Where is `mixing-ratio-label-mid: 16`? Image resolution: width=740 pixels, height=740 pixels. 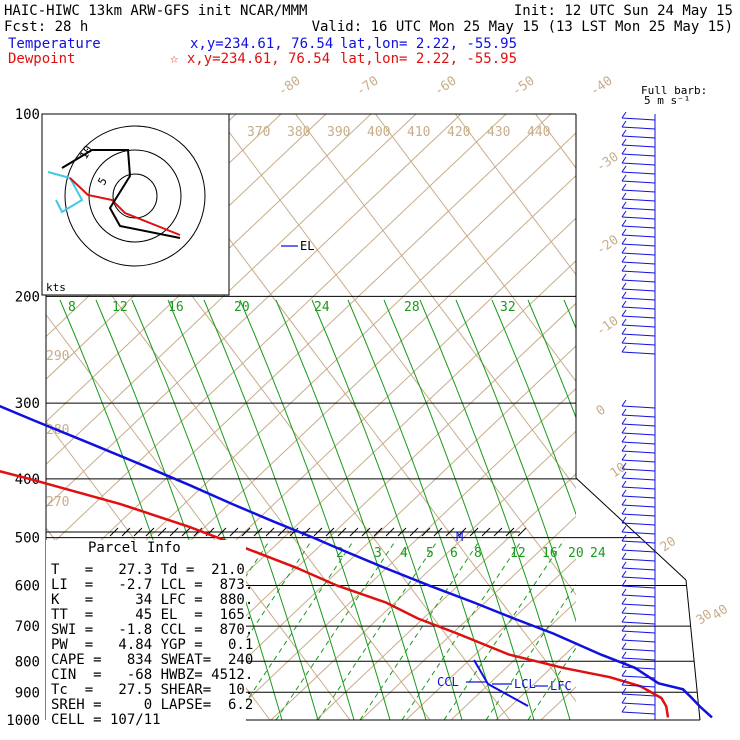 mixing-ratio-label-mid: 16 is located at coordinates (550, 553).